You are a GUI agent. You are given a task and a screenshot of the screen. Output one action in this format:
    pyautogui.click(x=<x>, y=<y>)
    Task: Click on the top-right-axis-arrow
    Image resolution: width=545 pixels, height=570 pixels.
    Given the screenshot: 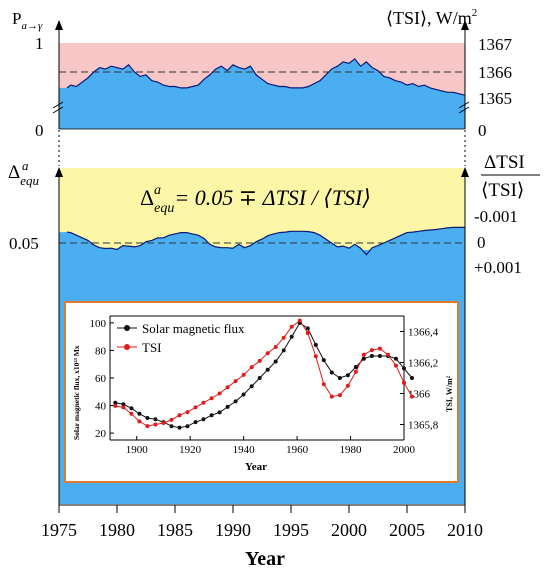 What is the action you would take?
    pyautogui.click(x=465, y=25)
    